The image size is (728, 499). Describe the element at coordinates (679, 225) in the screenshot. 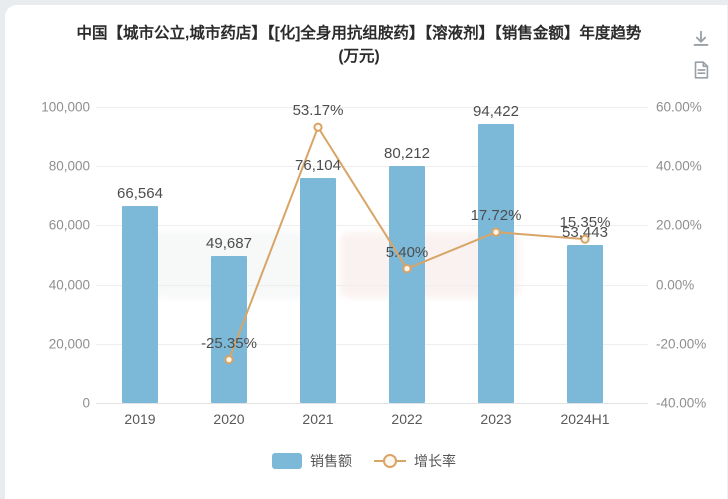

I see `y-tick-right: 20.00%` at that location.